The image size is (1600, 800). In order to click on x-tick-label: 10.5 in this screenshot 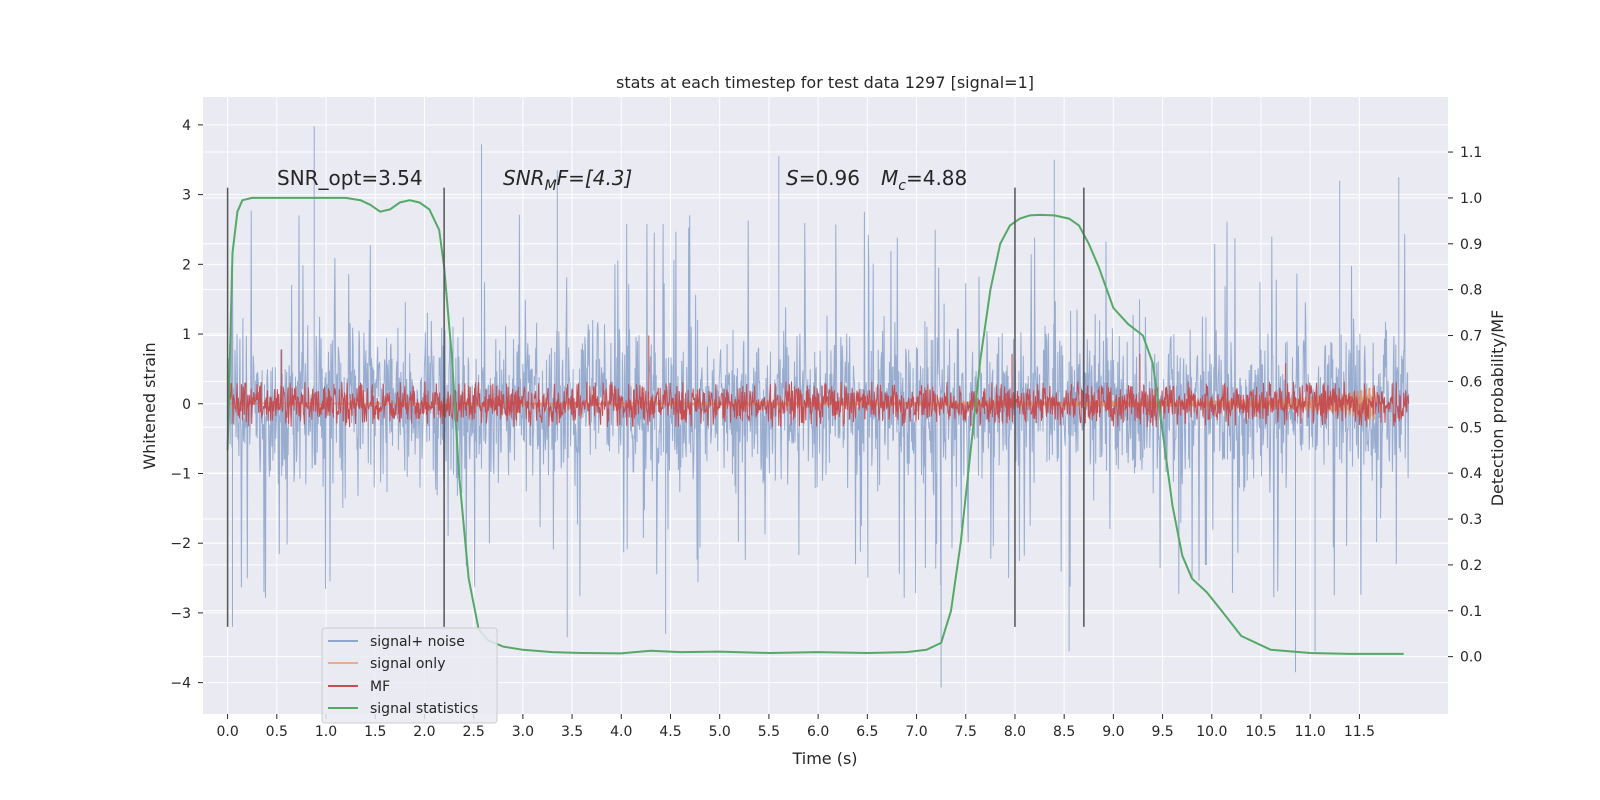, I will do `click(1260, 732)`.